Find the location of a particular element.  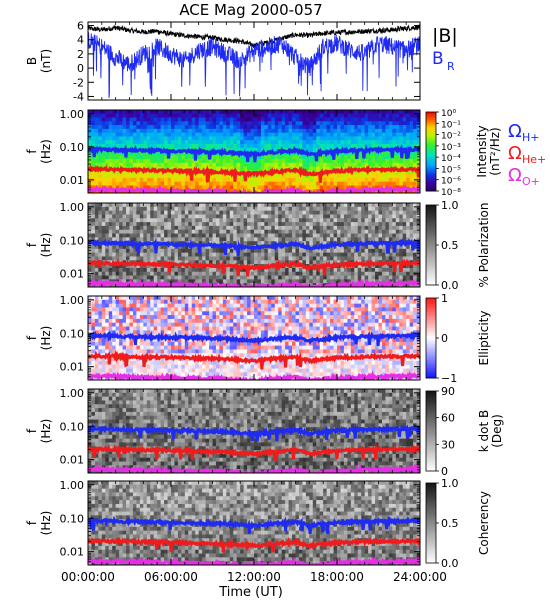

gyro-legend-sub: O+ is located at coordinates (531, 181).